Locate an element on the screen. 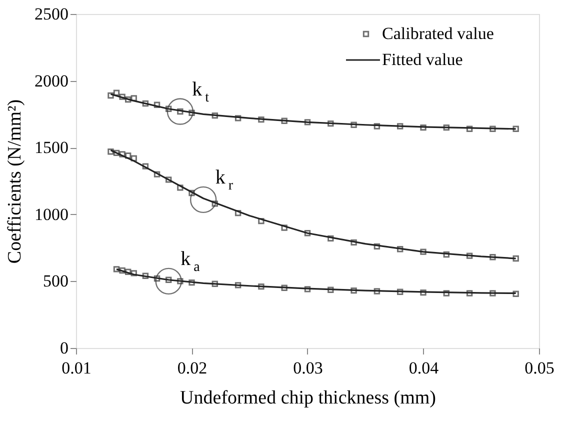 The height and width of the screenshot is (425, 586). y-tick-label: 500 is located at coordinates (55, 281).